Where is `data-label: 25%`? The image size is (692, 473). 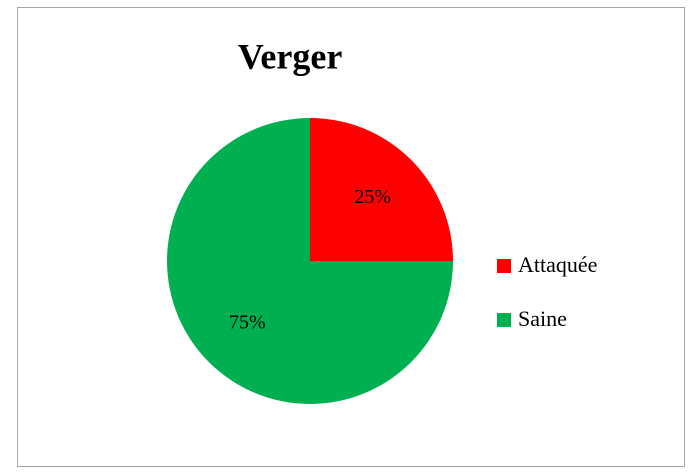
data-label: 25% is located at coordinates (372, 197).